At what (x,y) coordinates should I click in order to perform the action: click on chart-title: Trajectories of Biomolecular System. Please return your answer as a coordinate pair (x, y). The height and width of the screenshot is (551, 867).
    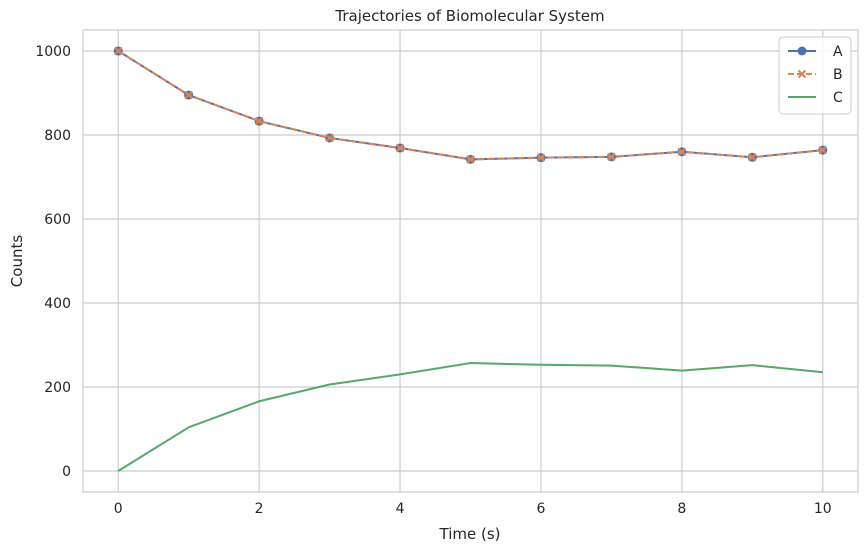
    Looking at the image, I should click on (469, 16).